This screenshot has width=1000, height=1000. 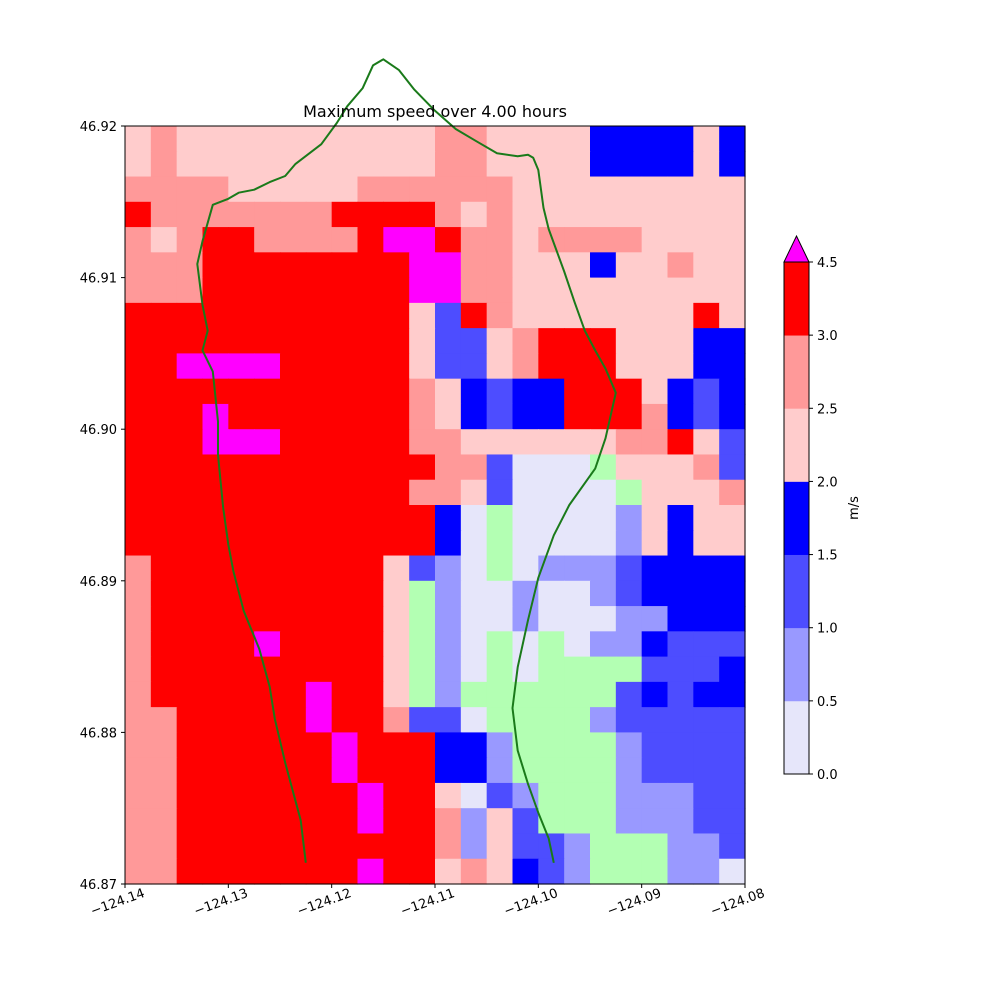 I want to click on colorbar-tick-label: 0.0, so click(x=827, y=775).